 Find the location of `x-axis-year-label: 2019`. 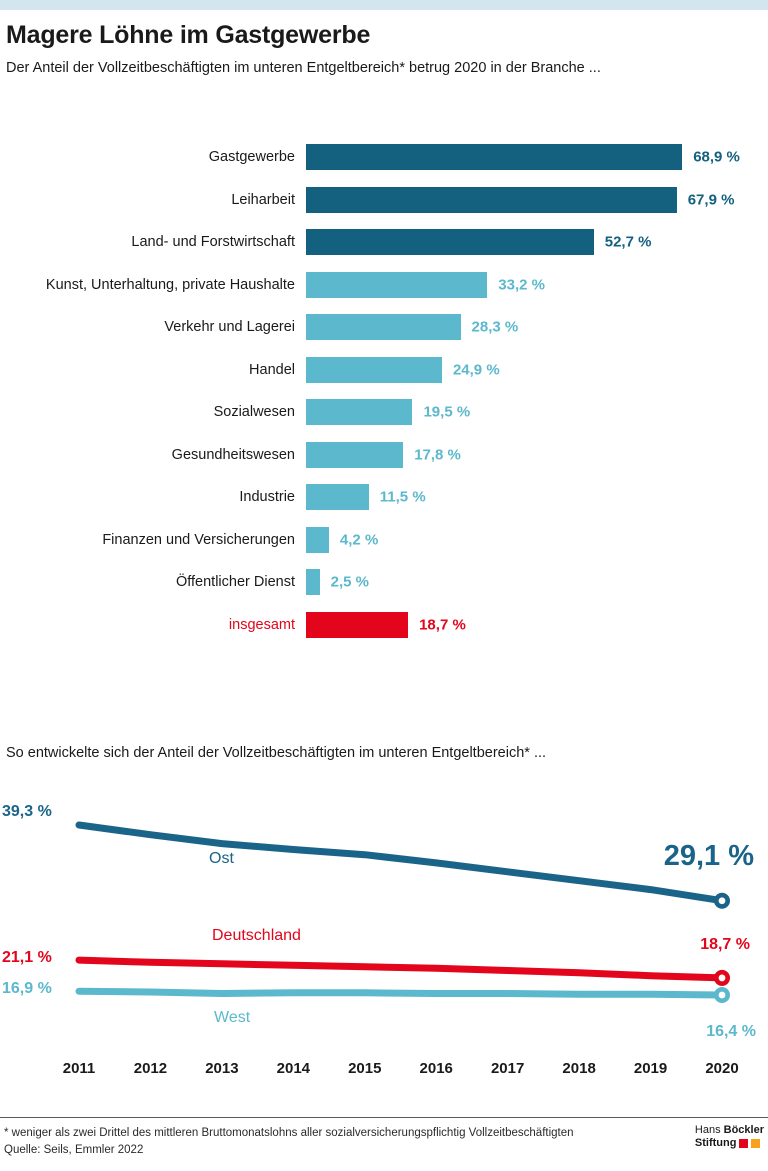

x-axis-year-label: 2019 is located at coordinates (650, 1068).